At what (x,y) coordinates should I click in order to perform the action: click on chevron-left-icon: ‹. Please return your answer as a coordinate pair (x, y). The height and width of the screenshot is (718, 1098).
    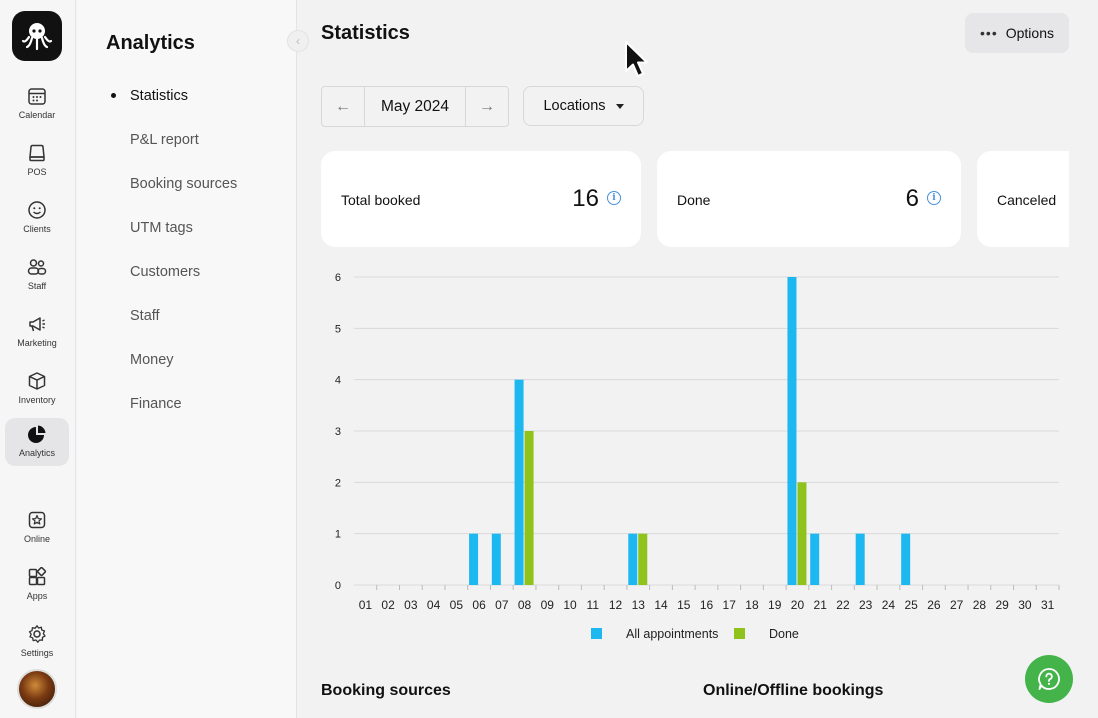
    Looking at the image, I should click on (298, 41).